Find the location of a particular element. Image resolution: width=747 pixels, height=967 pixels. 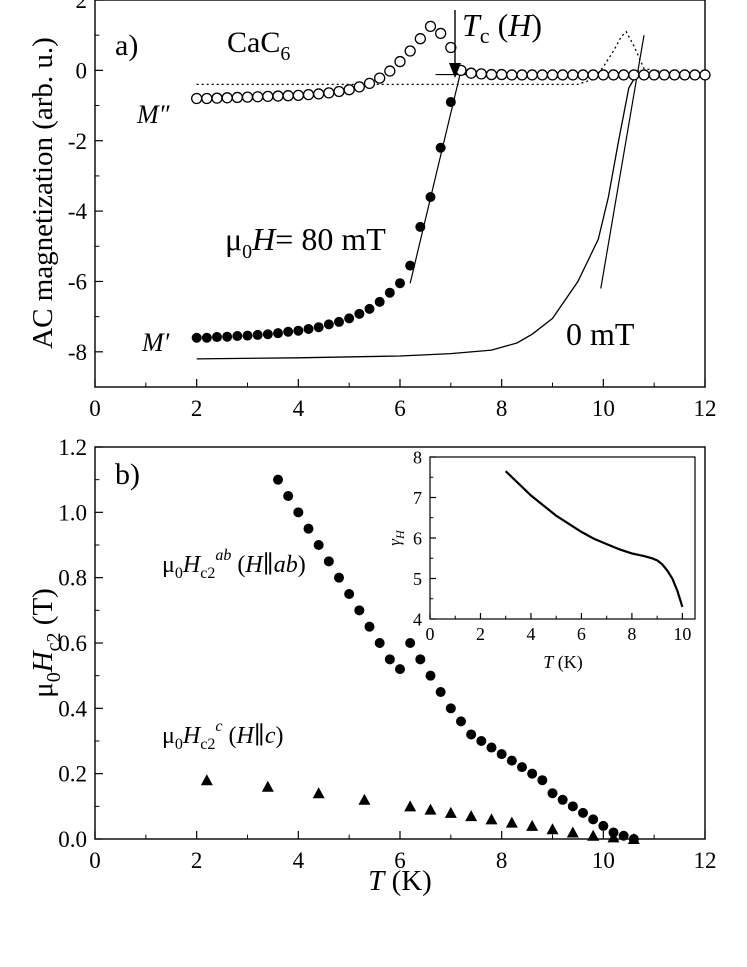

panel-a-title: CaC6 is located at coordinates (258, 45).